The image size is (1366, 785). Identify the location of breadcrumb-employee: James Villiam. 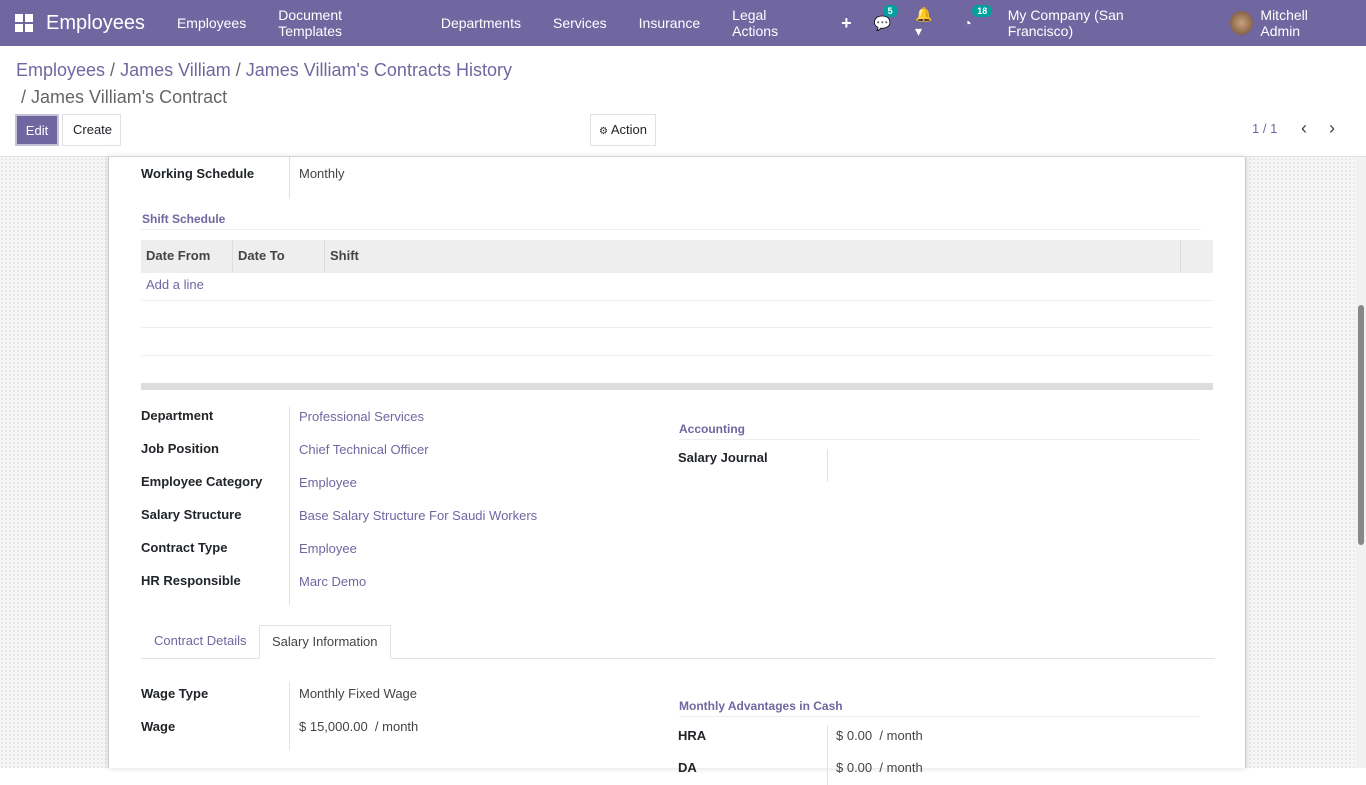
(175, 70).